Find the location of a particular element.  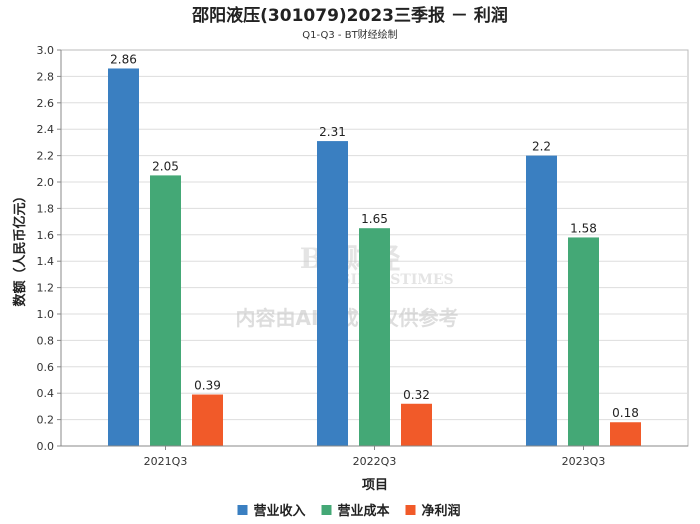

data-label: 2.2 is located at coordinates (541, 147).